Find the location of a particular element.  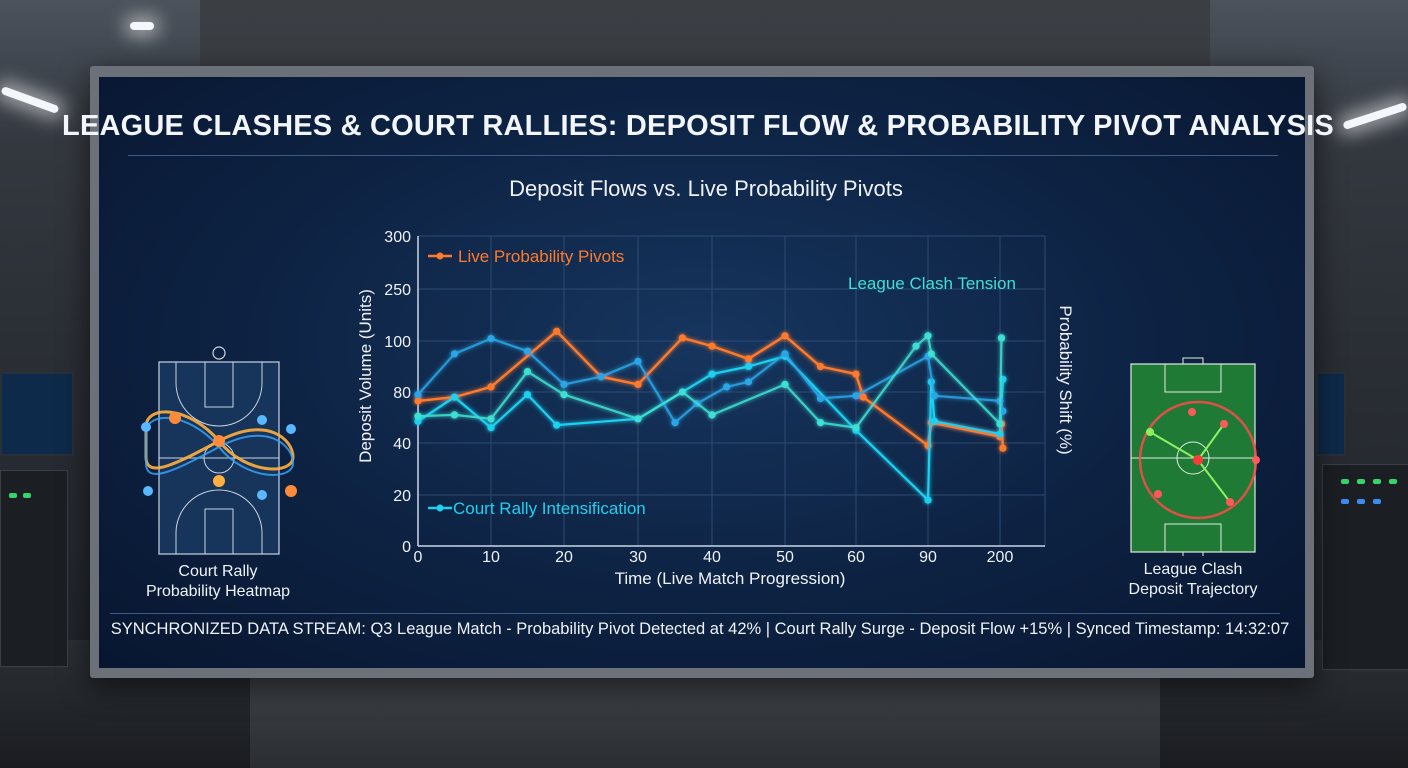

court-arc-top is located at coordinates (219, 394).